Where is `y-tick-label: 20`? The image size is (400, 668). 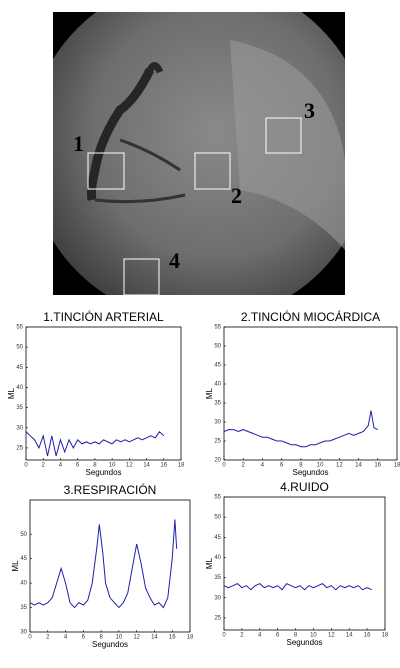
y-tick-label: 20 is located at coordinates (217, 461).